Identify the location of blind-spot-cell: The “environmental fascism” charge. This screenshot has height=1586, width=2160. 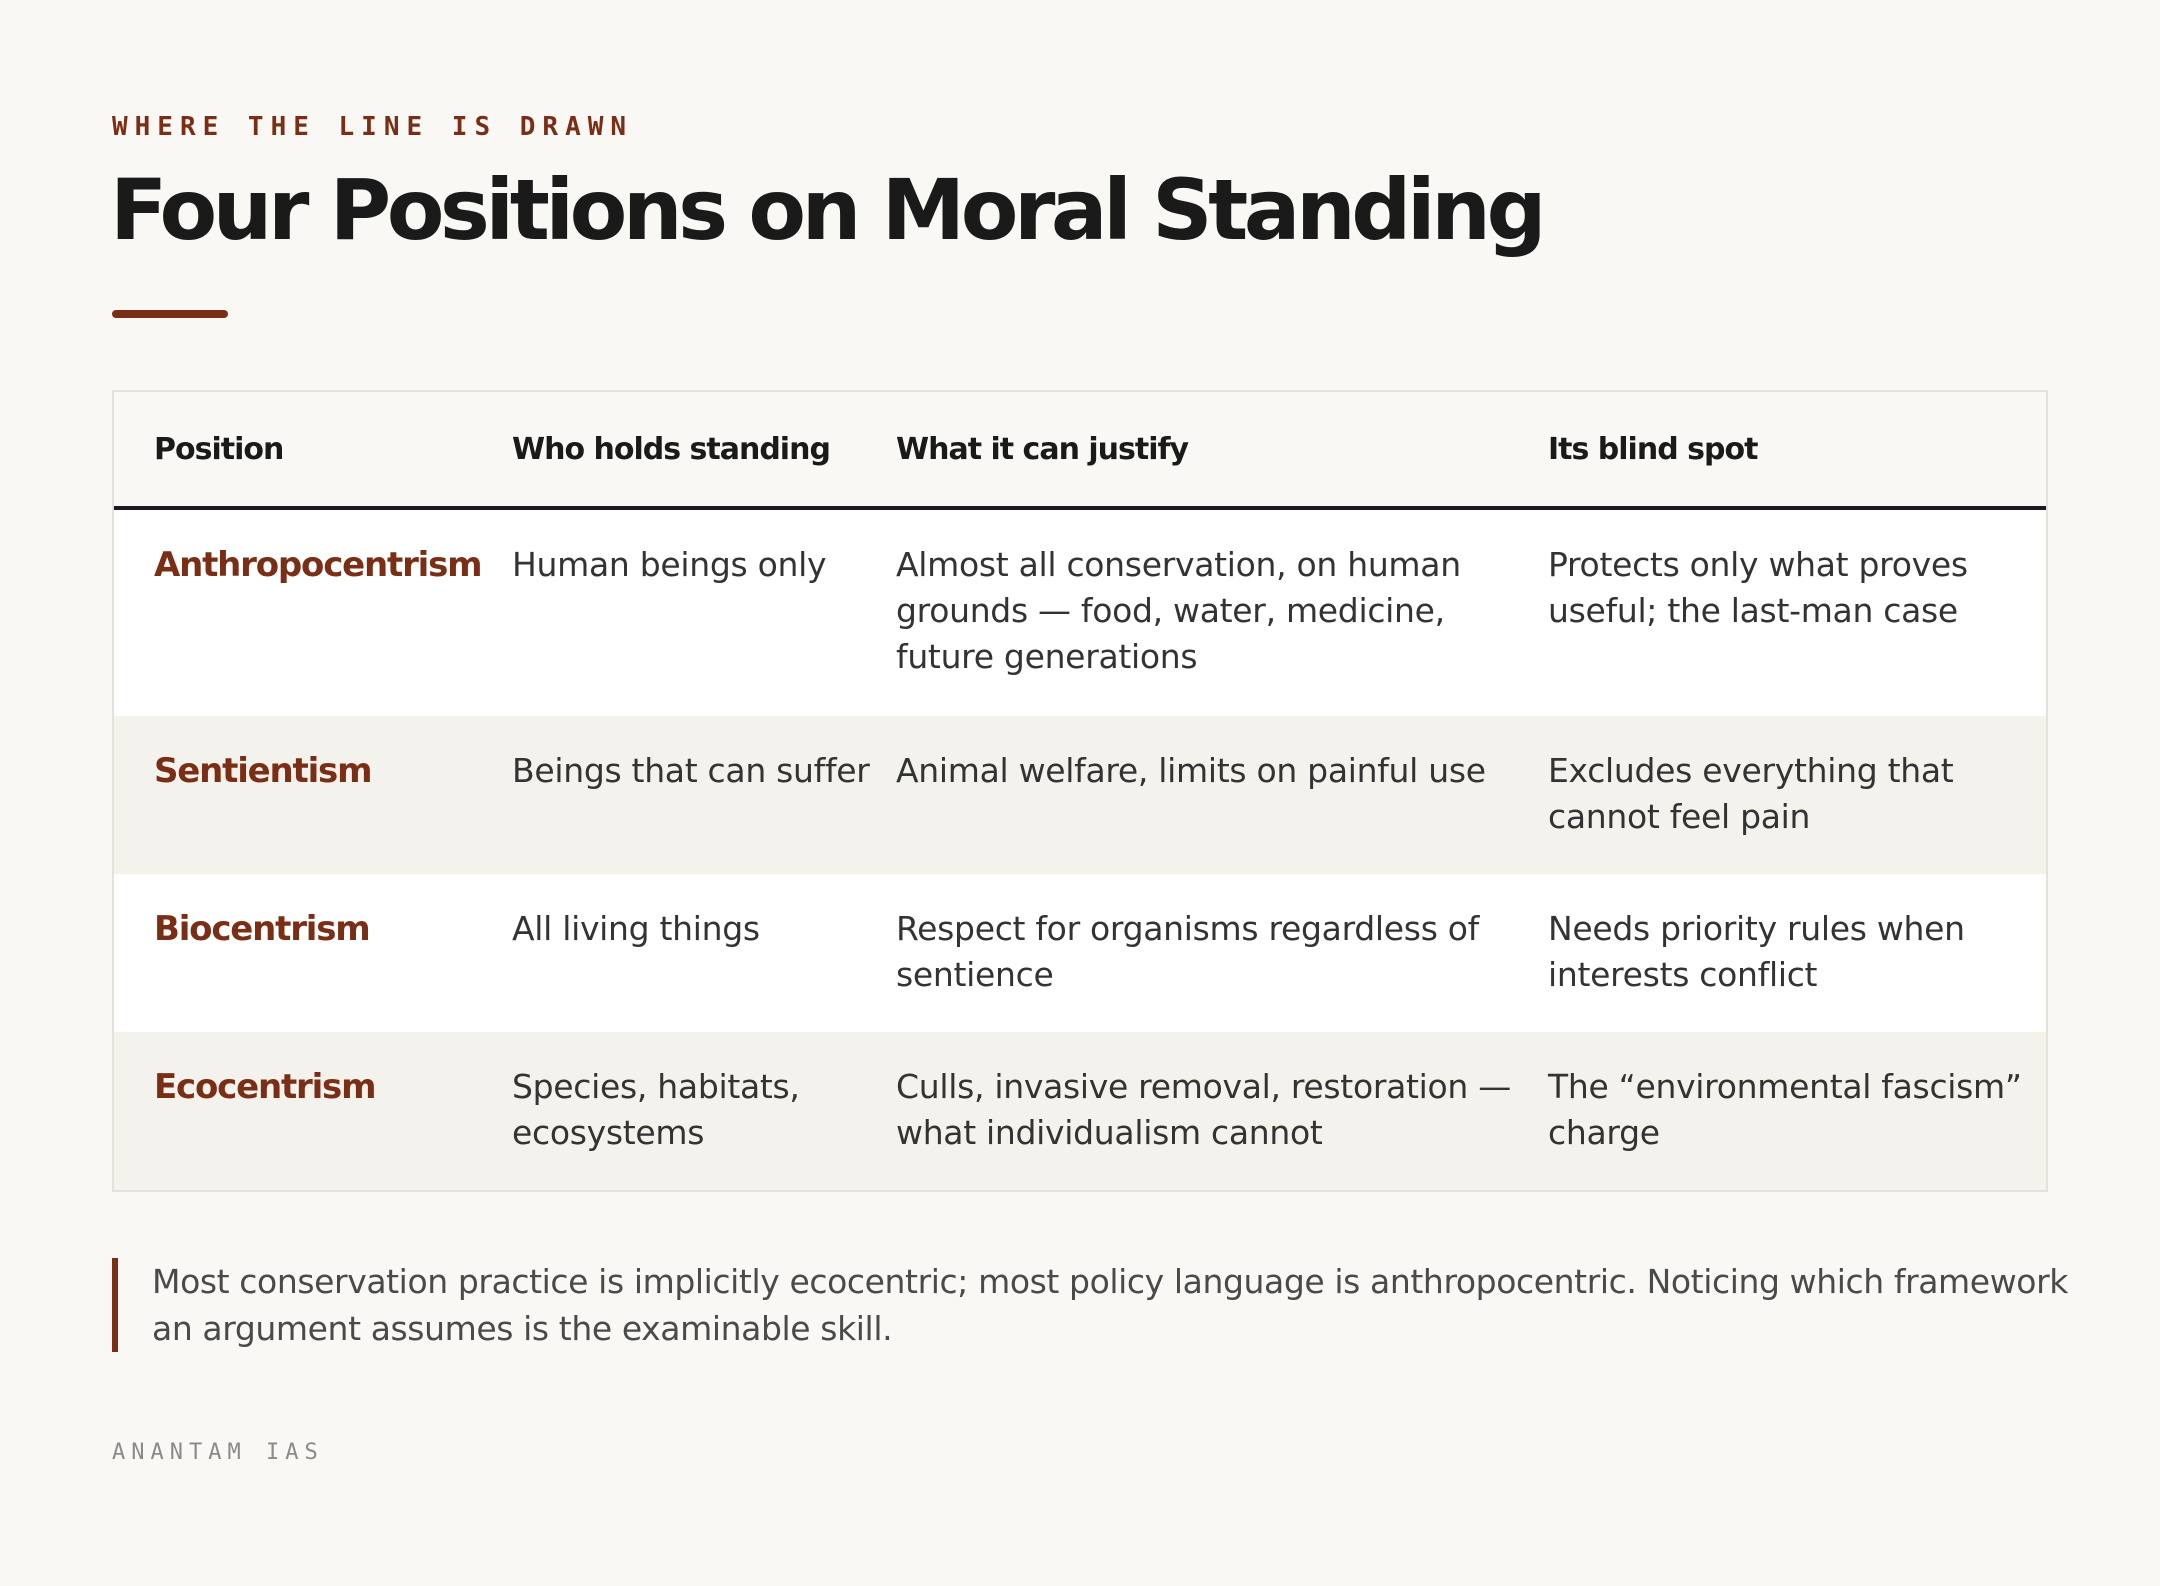
(1785, 1109).